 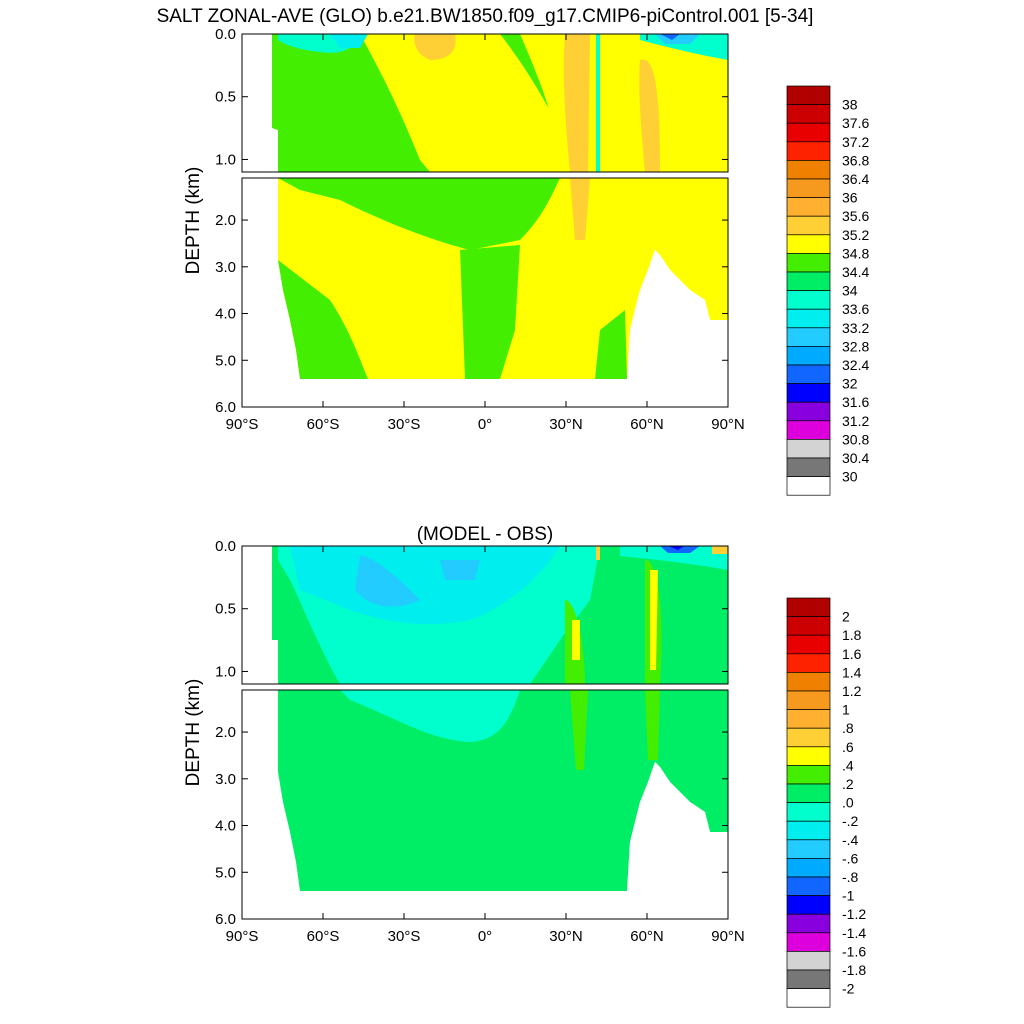 What do you see at coordinates (485, 103) in the screenshot?
I see `salt-upper-field` at bounding box center [485, 103].